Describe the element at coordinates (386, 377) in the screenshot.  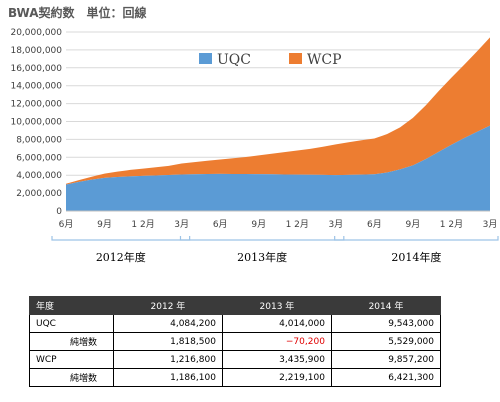
I see `cell-value: 6,421,300` at that location.